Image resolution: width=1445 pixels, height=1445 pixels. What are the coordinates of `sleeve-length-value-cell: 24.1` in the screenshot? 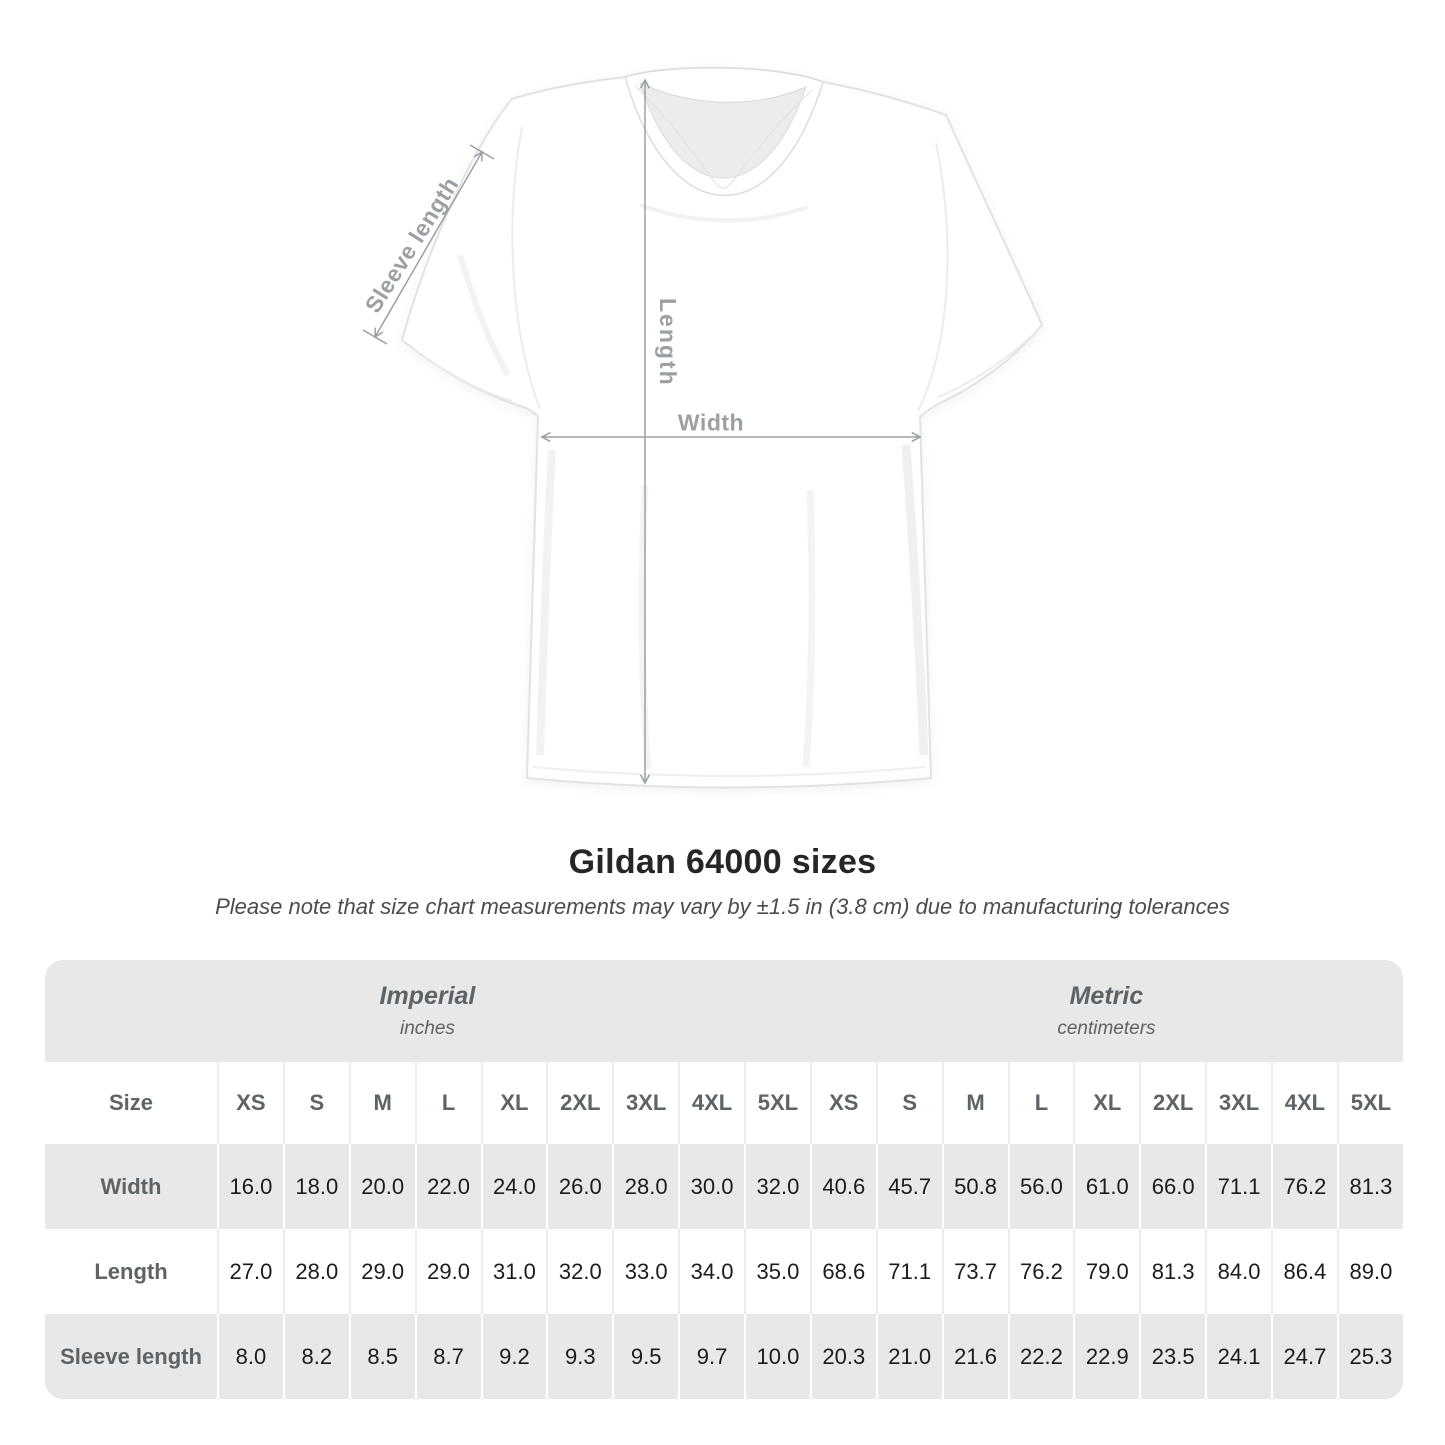 It's located at (1238, 1356).